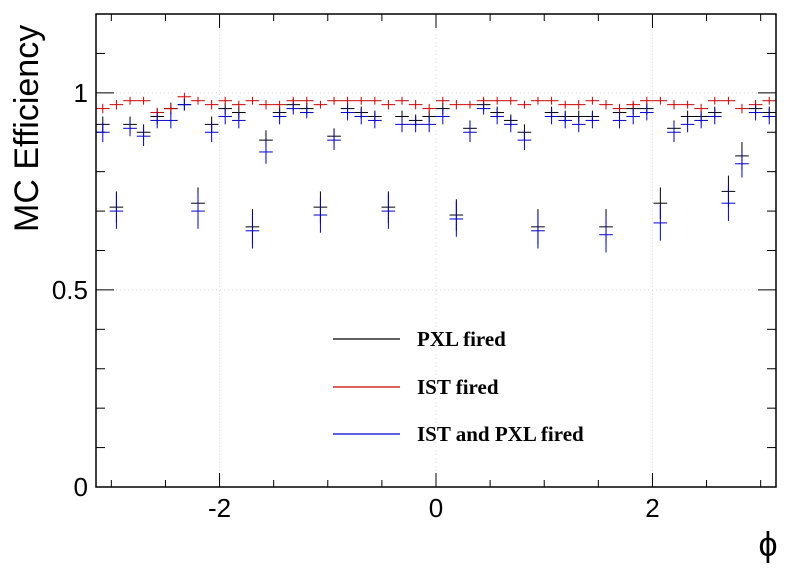 Image resolution: width=796 pixels, height=572 pixels. Describe the element at coordinates (500, 434) in the screenshot. I see `legend-label-ist-and-pxl: IST and PXL fired` at that location.